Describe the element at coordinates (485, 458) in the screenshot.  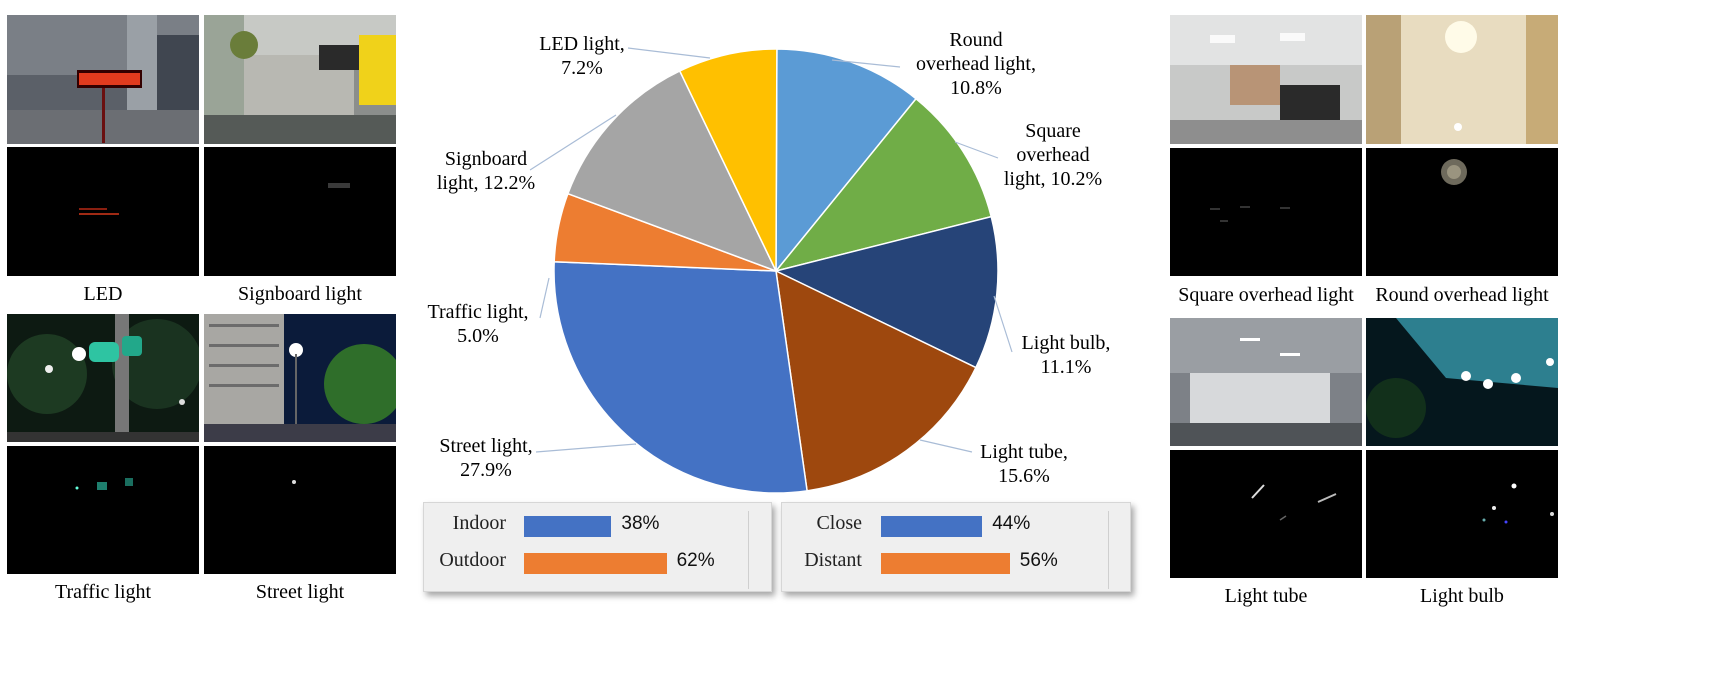
I see `pie-label-street-light: Street light, 27.9%` at that location.